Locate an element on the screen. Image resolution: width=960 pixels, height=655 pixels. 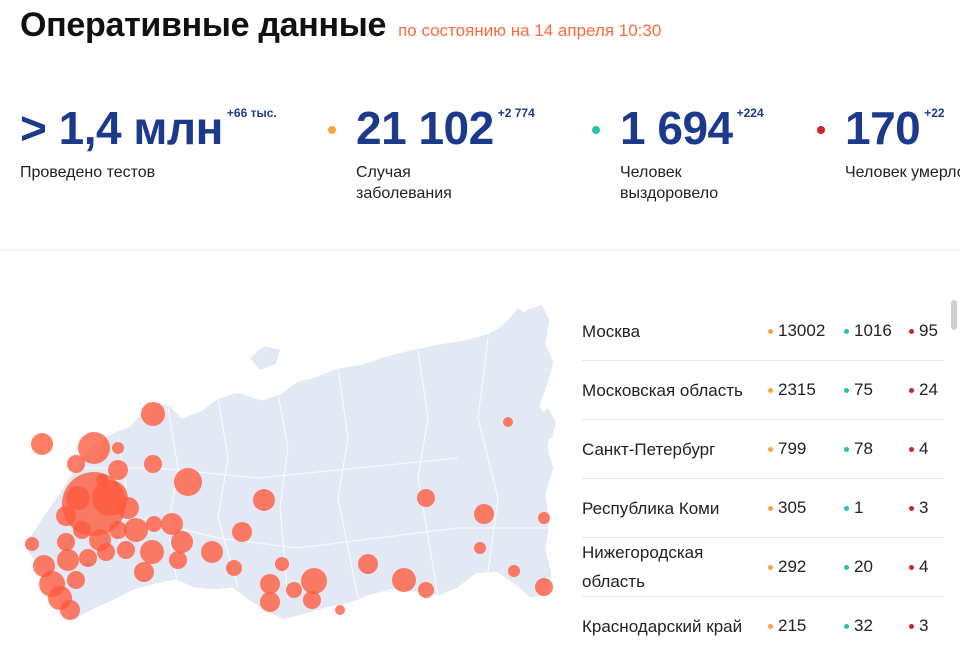
list-item: Санкт-Петербург 799 78 4 is located at coordinates (763, 449).